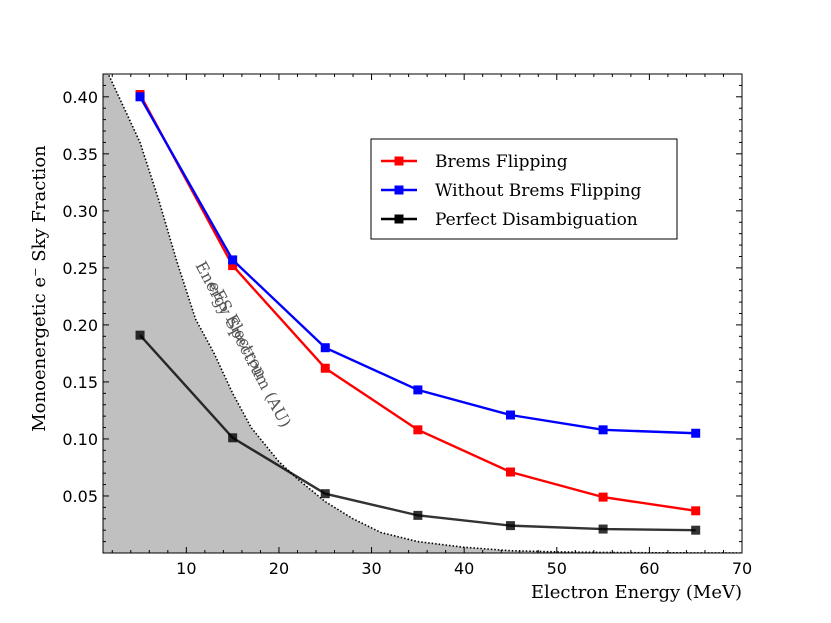 The width and height of the screenshot is (831, 623). Describe the element at coordinates (636, 592) in the screenshot. I see `x-axis-title: Electron Energy (MeV)` at that location.